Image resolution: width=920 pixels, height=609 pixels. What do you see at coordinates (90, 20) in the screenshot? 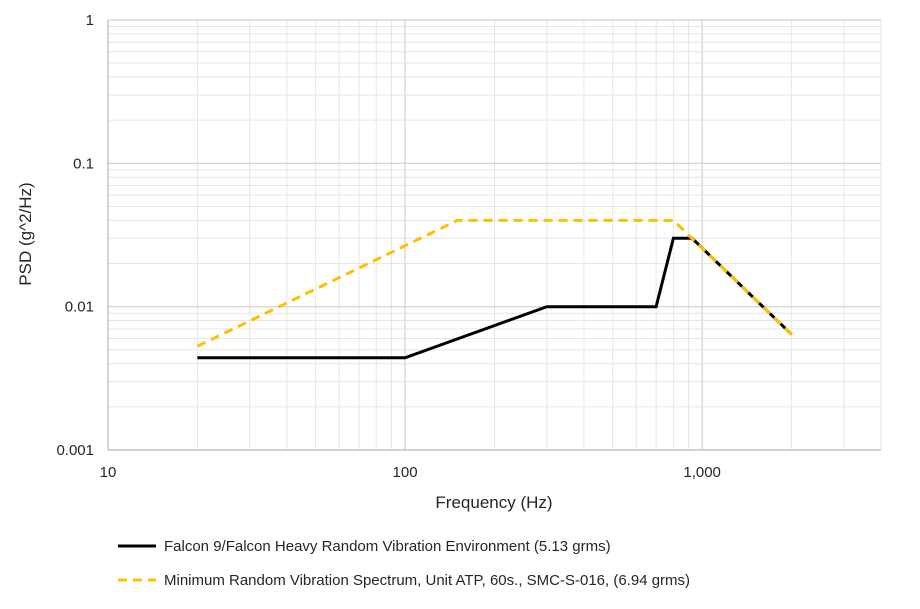
I see `y-tick-label: 1` at bounding box center [90, 20].